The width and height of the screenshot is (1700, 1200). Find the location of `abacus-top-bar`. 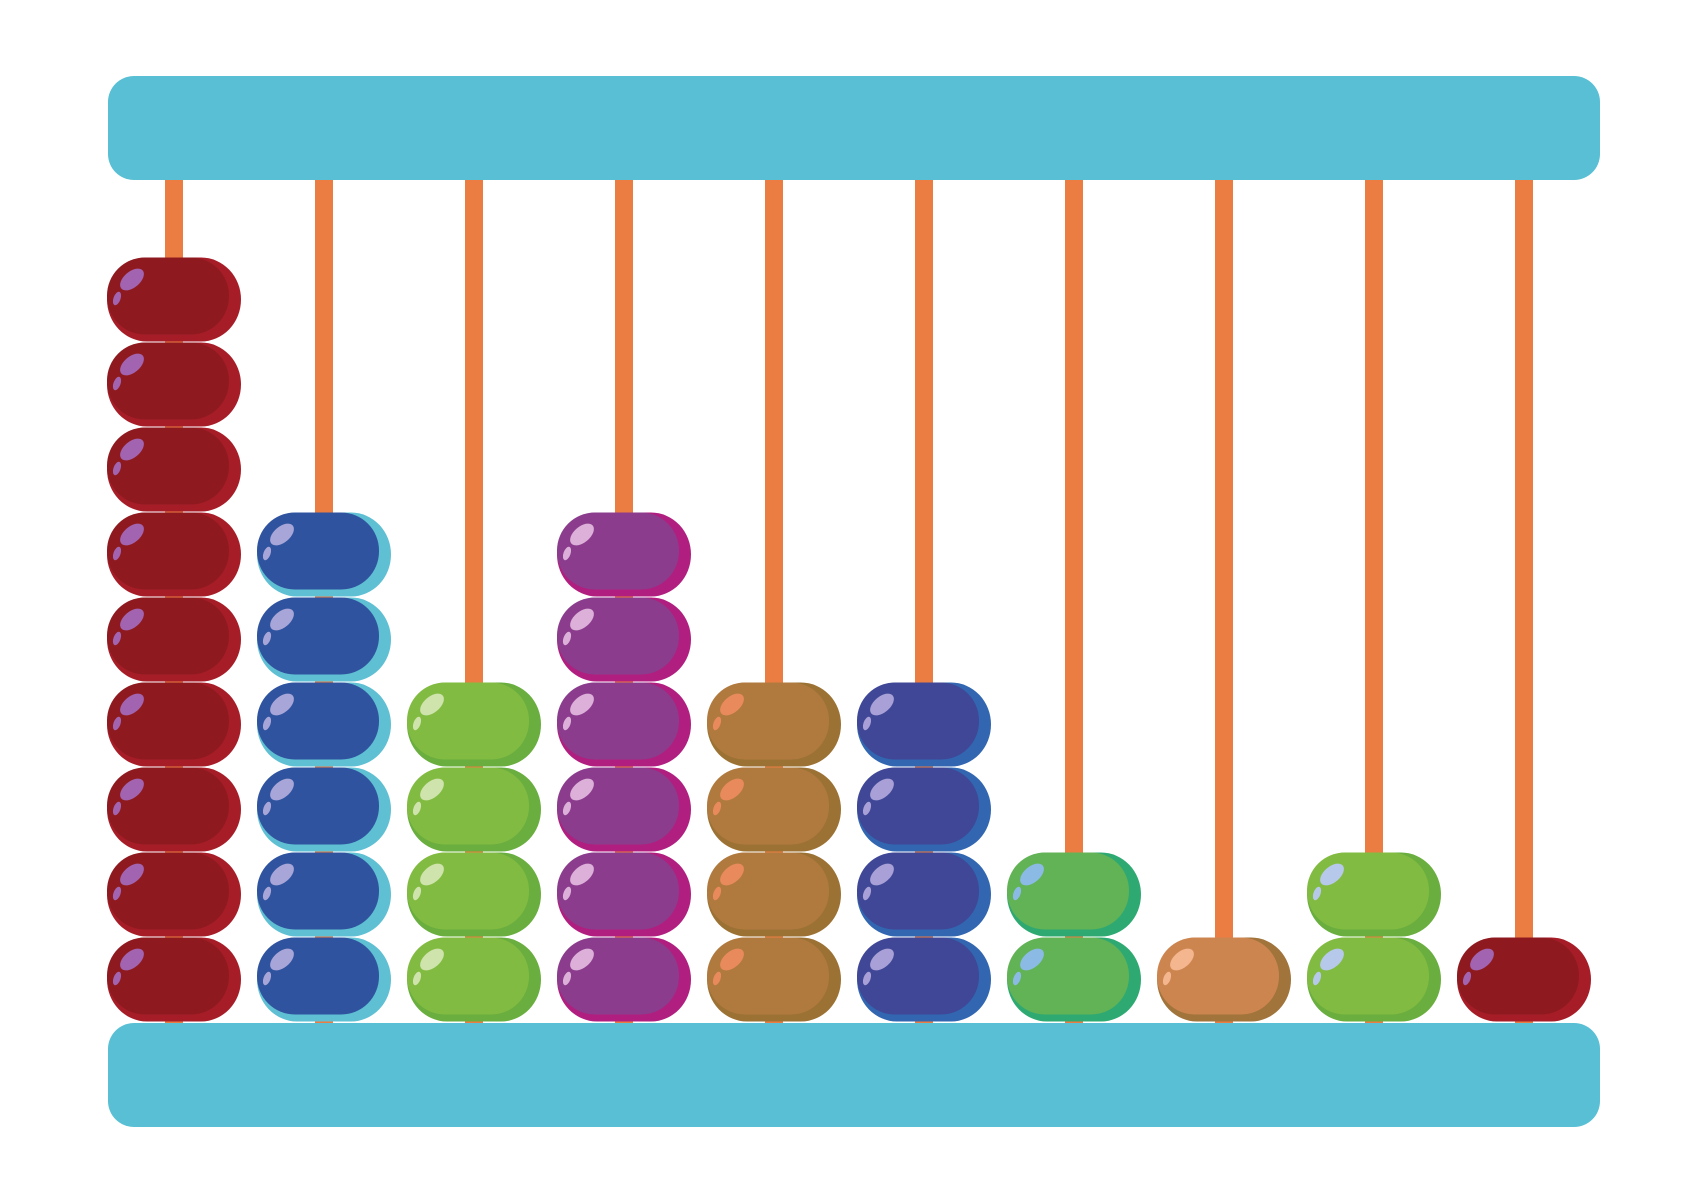

abacus-top-bar is located at coordinates (854, 128).